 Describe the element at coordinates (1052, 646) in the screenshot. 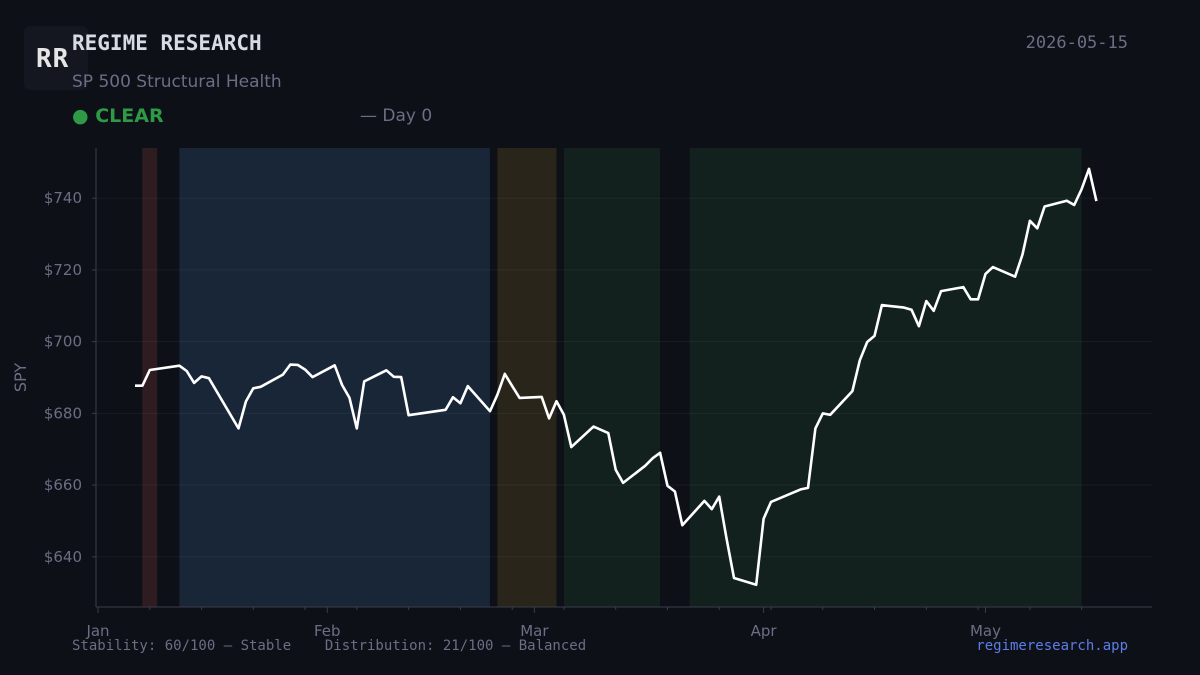

I see `site-link: regimeresearch.app` at that location.